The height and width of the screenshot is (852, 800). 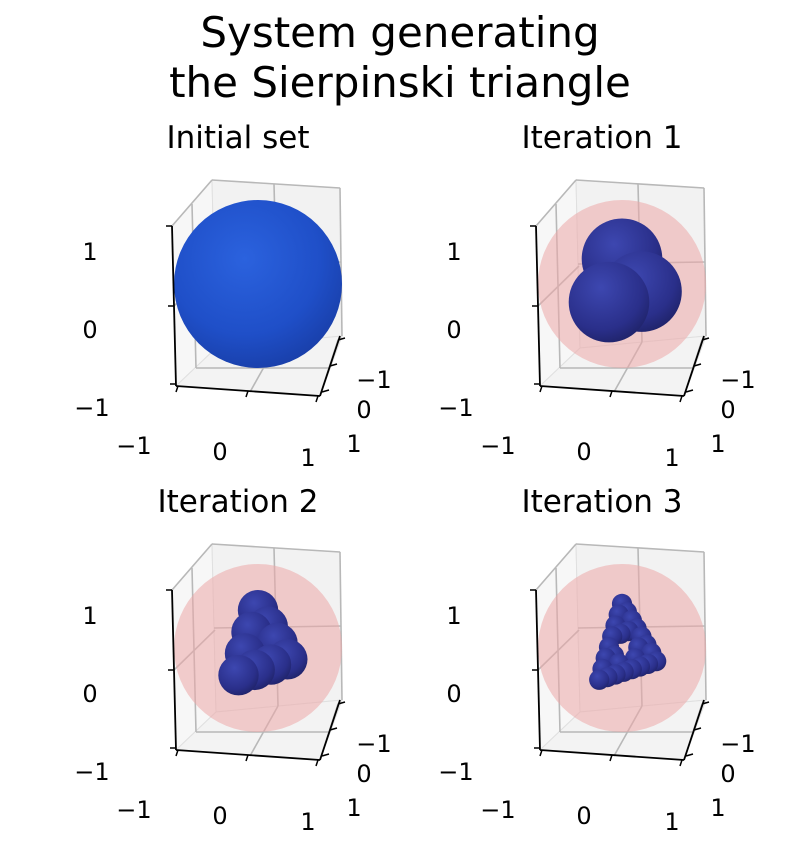 What do you see at coordinates (601, 138) in the screenshot?
I see `panel-title: Iteration 1` at bounding box center [601, 138].